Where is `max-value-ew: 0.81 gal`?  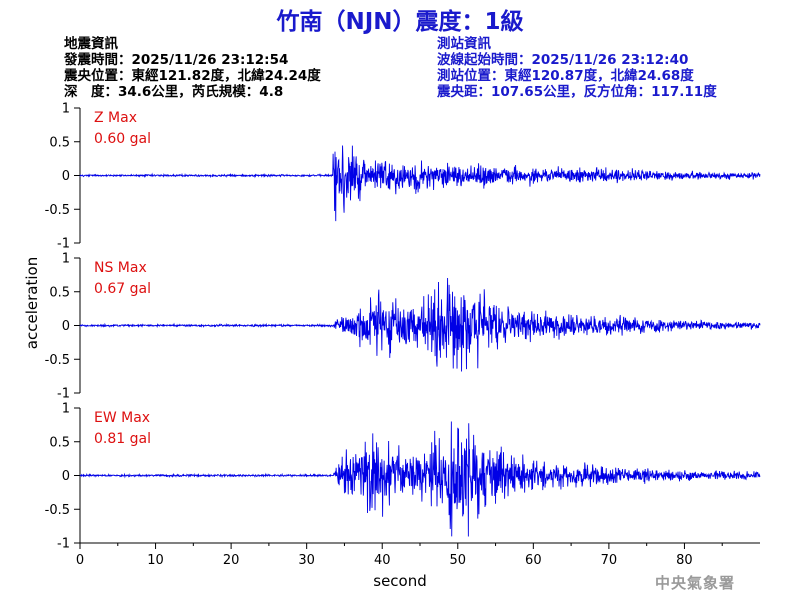
max-value-ew: 0.81 gal is located at coordinates (122, 439).